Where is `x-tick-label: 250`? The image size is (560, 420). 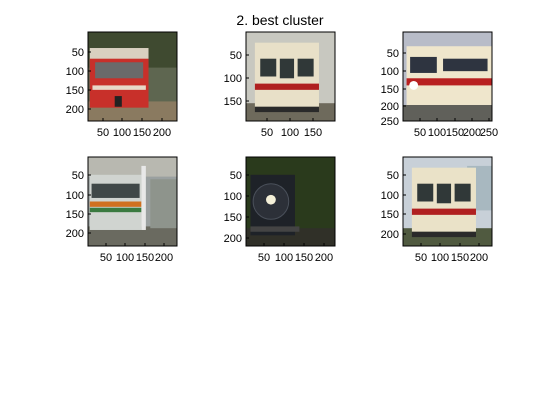 x-tick-label: 250 is located at coordinates (489, 133).